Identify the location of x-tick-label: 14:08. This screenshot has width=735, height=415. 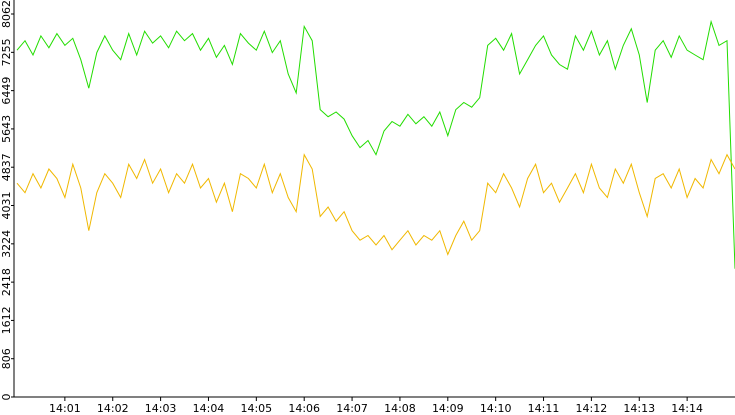
(400, 408).